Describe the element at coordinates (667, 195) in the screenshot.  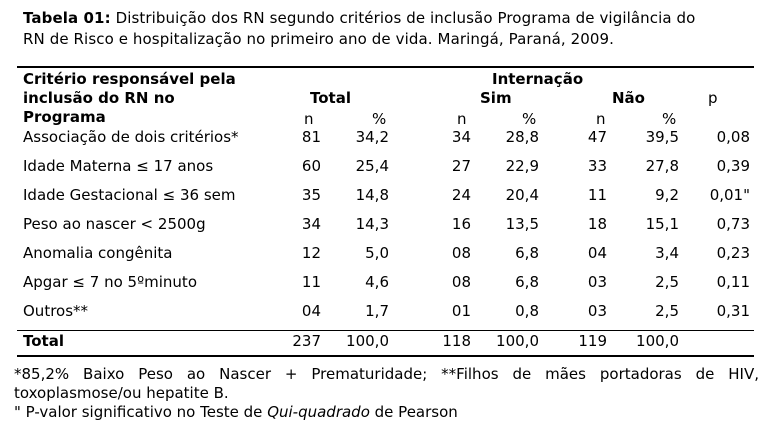
I see `row-nao-pct: 9,2` at that location.